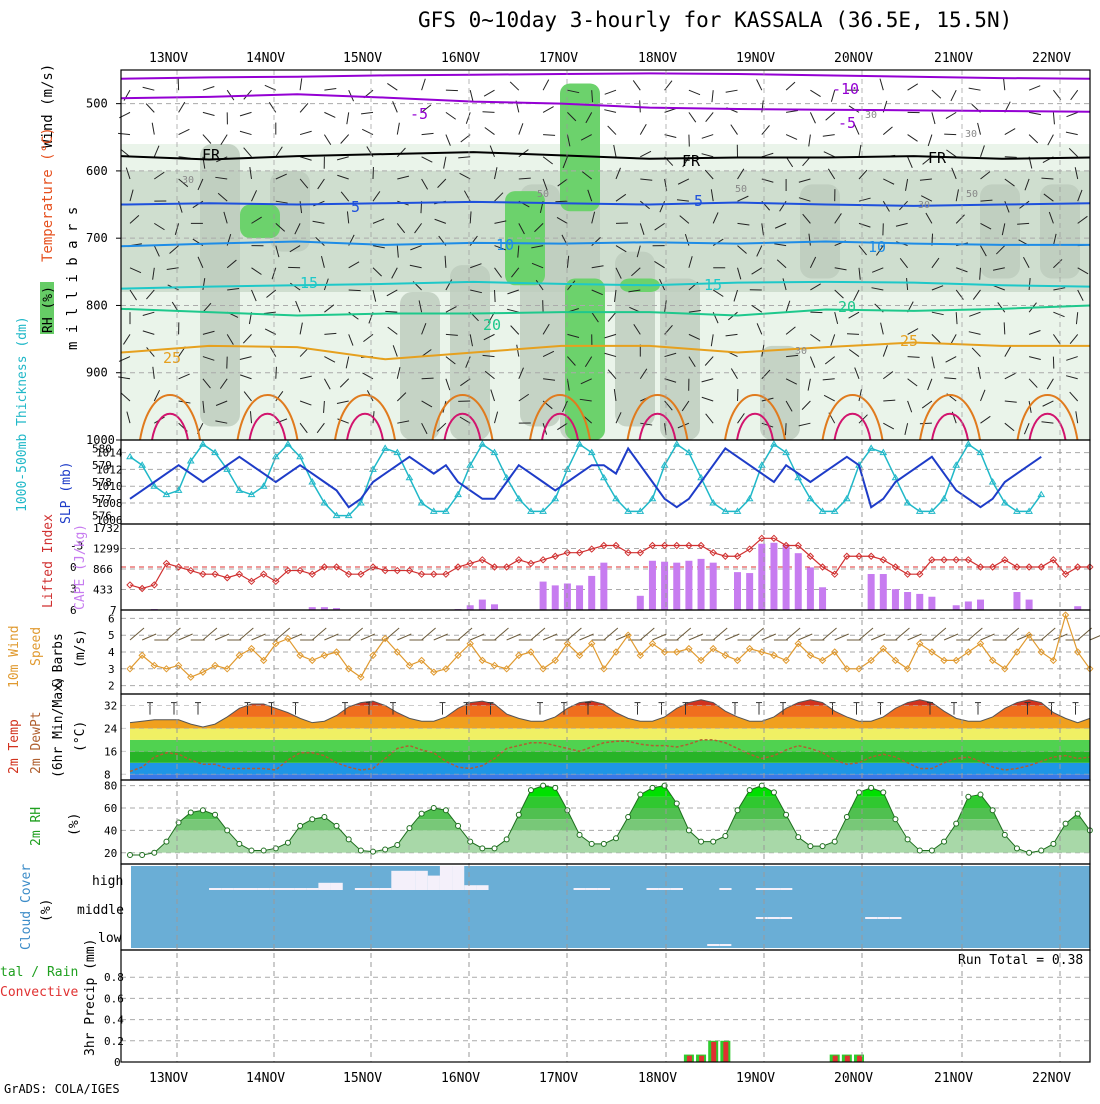 This screenshot has width=1100, height=1104. I want to click on date-label-top: 13NOV, so click(168, 58).